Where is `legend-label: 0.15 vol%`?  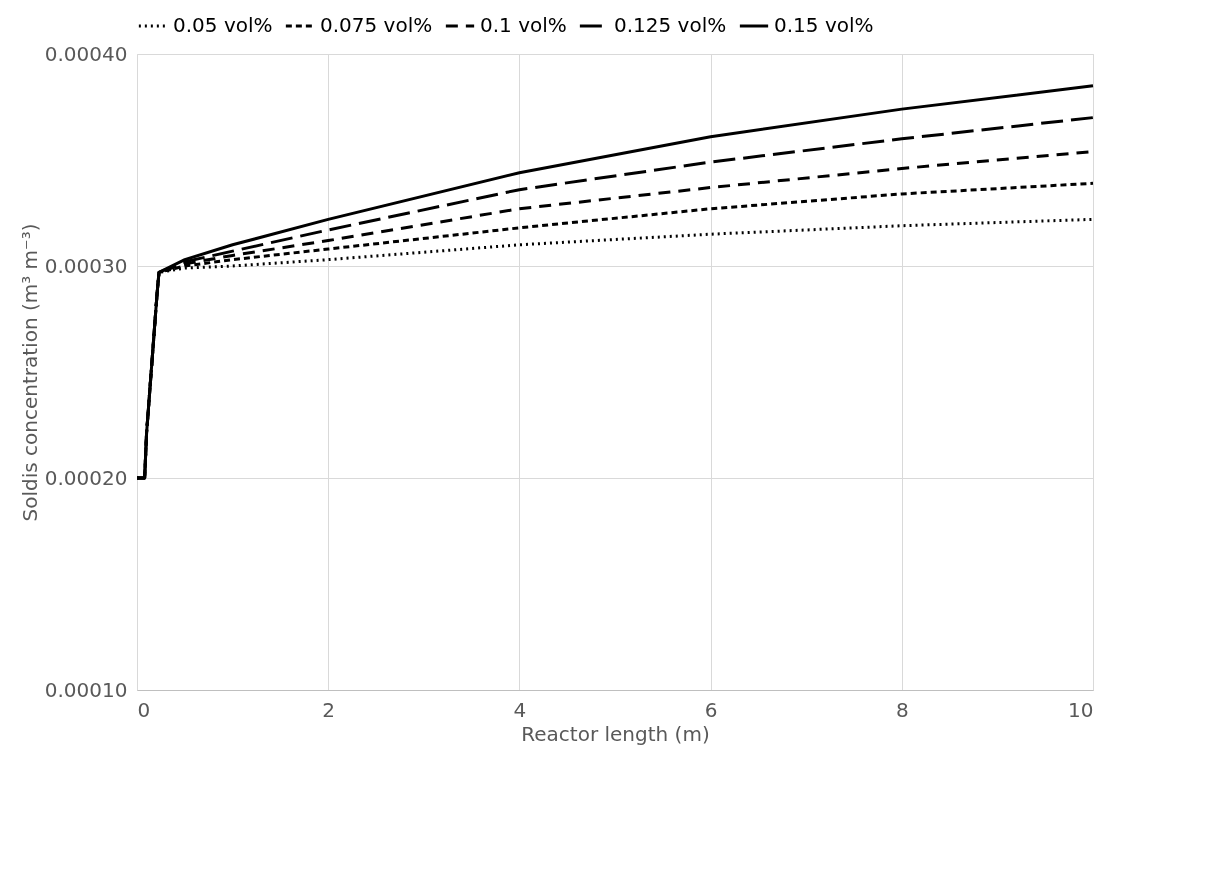 legend-label: 0.15 vol% is located at coordinates (824, 25).